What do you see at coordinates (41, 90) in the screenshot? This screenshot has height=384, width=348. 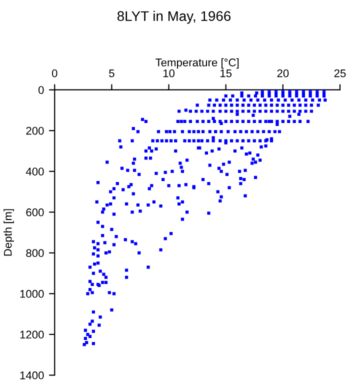 I see `y-tick-label: 0` at bounding box center [41, 90].